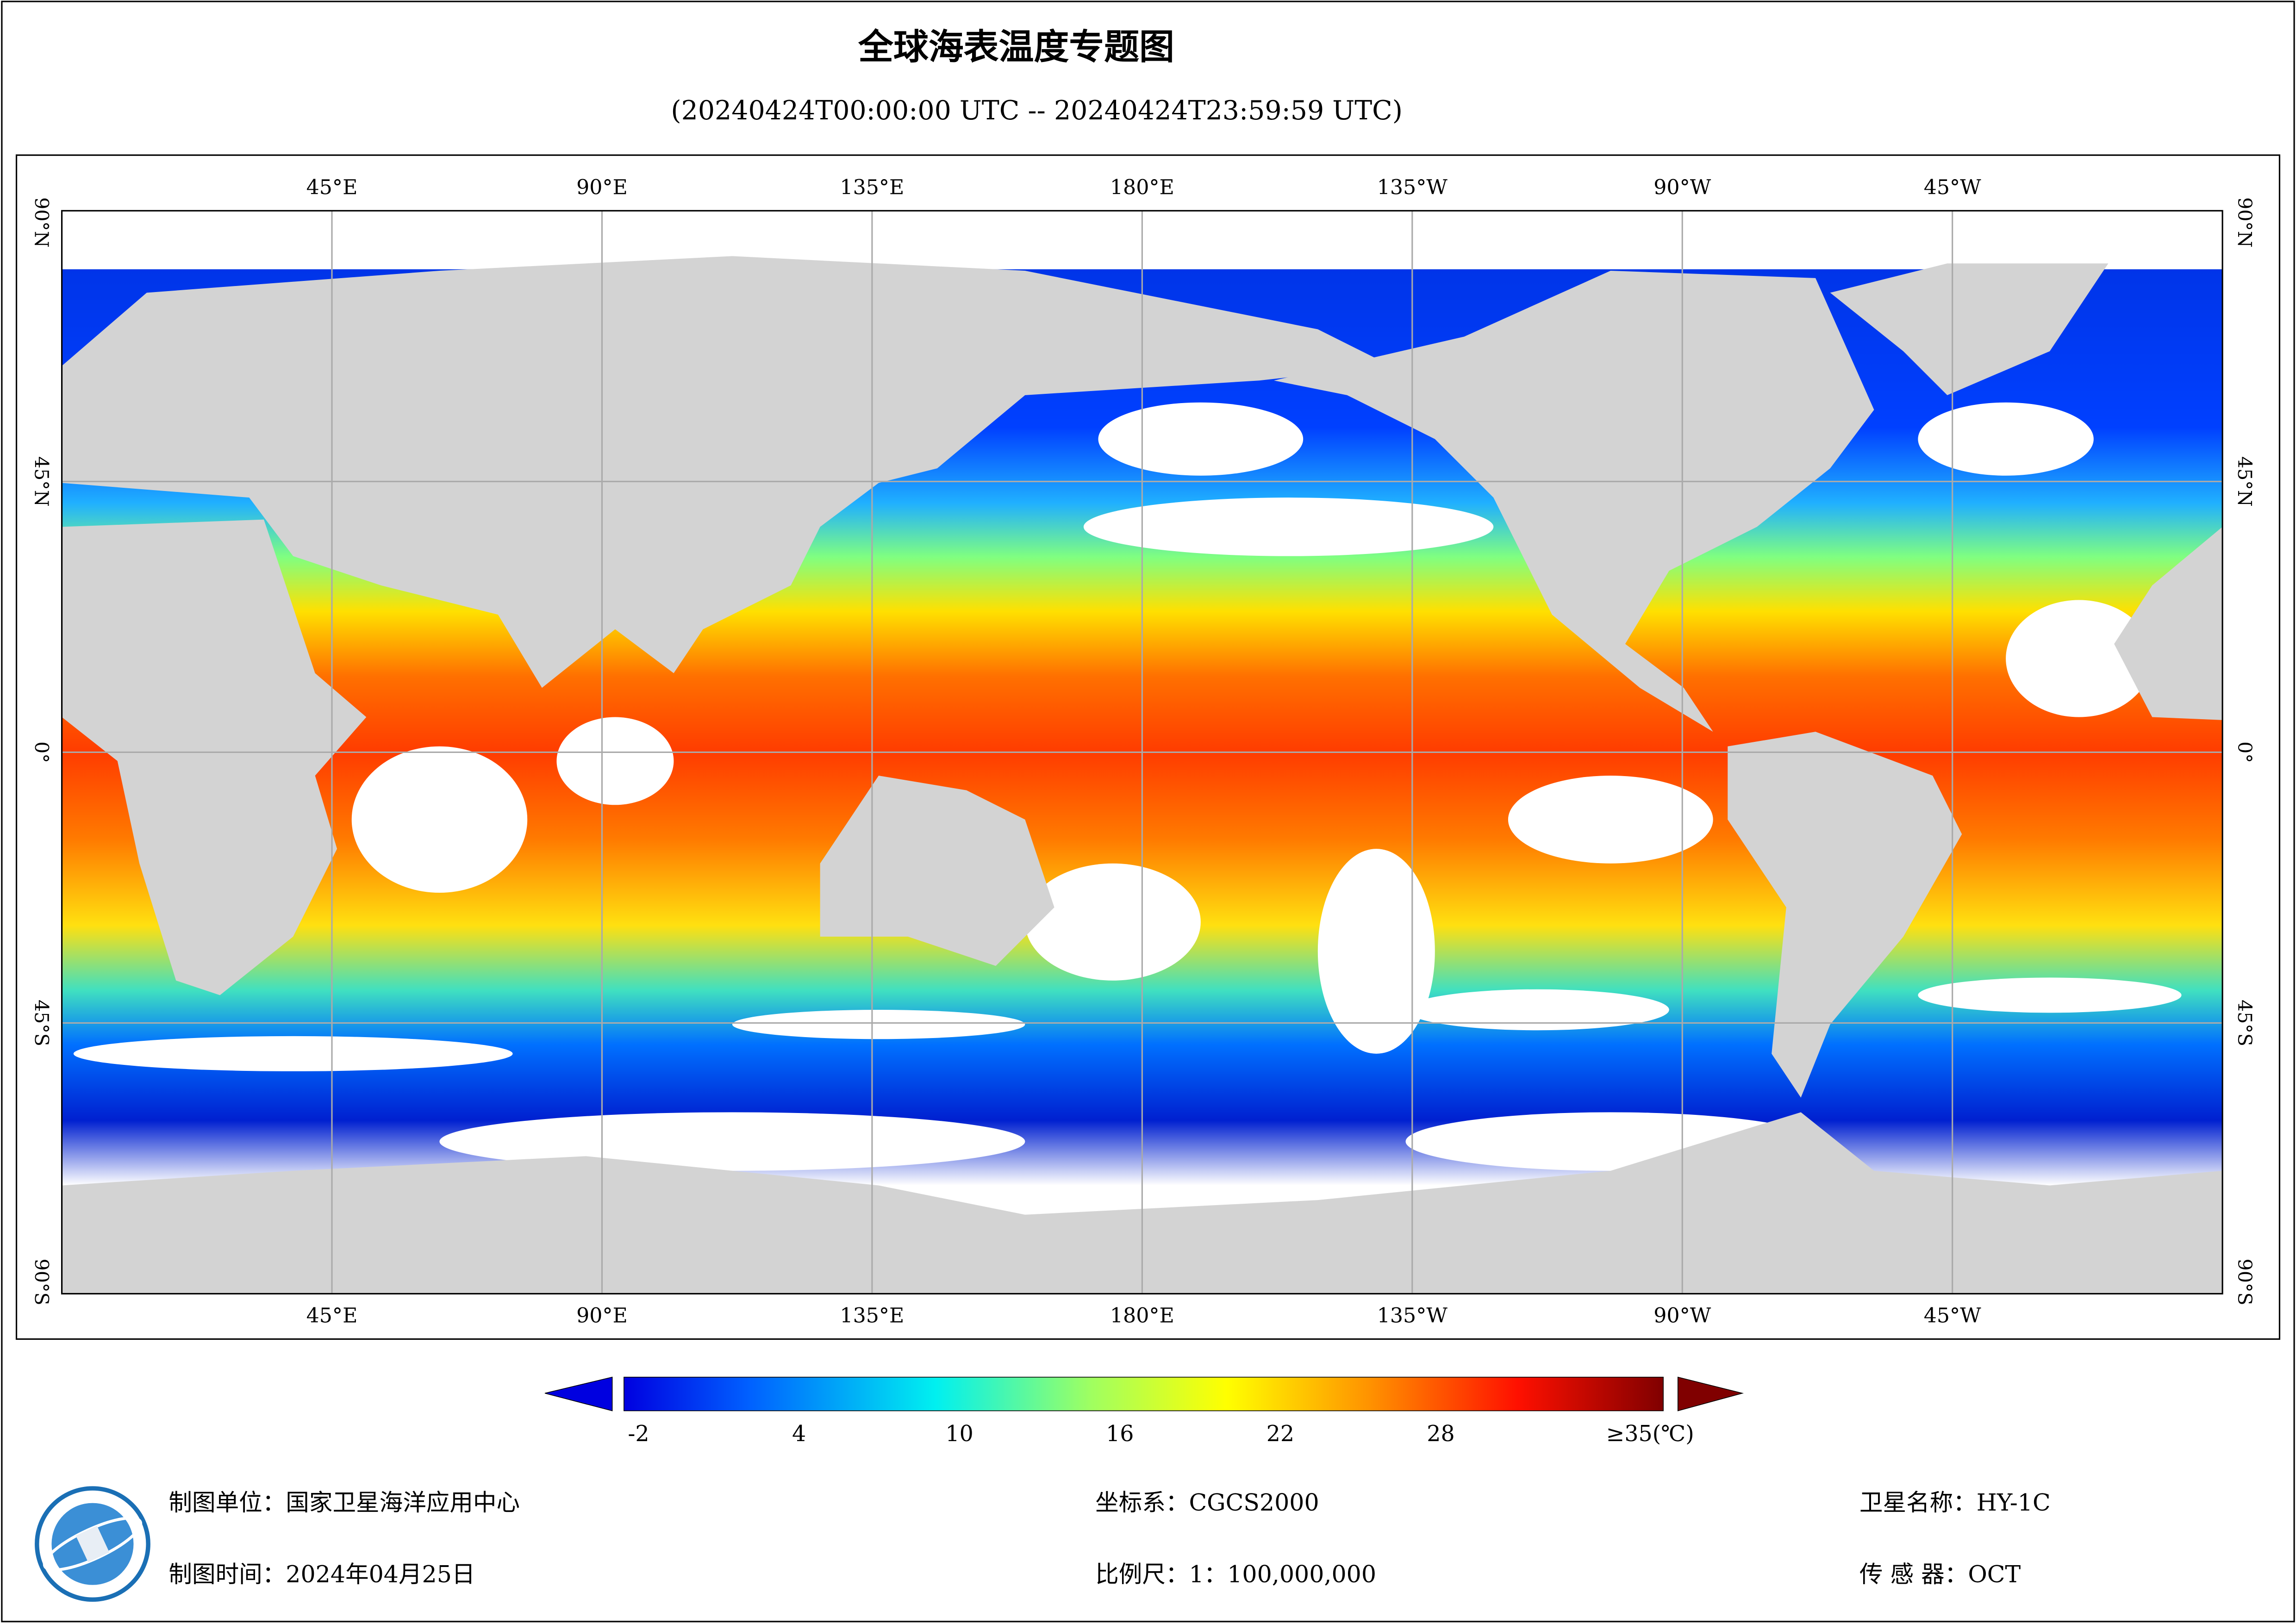  What do you see at coordinates (1144, 1394) in the screenshot?
I see `colorbar-ramp` at bounding box center [1144, 1394].